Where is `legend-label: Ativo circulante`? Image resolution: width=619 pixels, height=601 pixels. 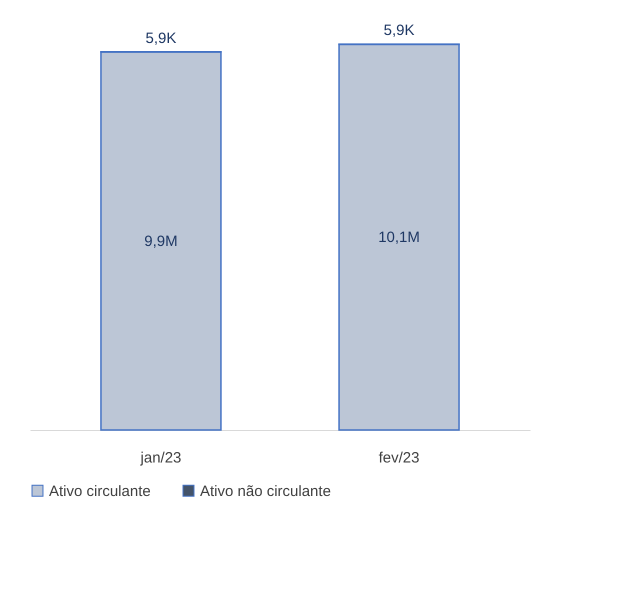 legend-label: Ativo circulante is located at coordinates (100, 491).